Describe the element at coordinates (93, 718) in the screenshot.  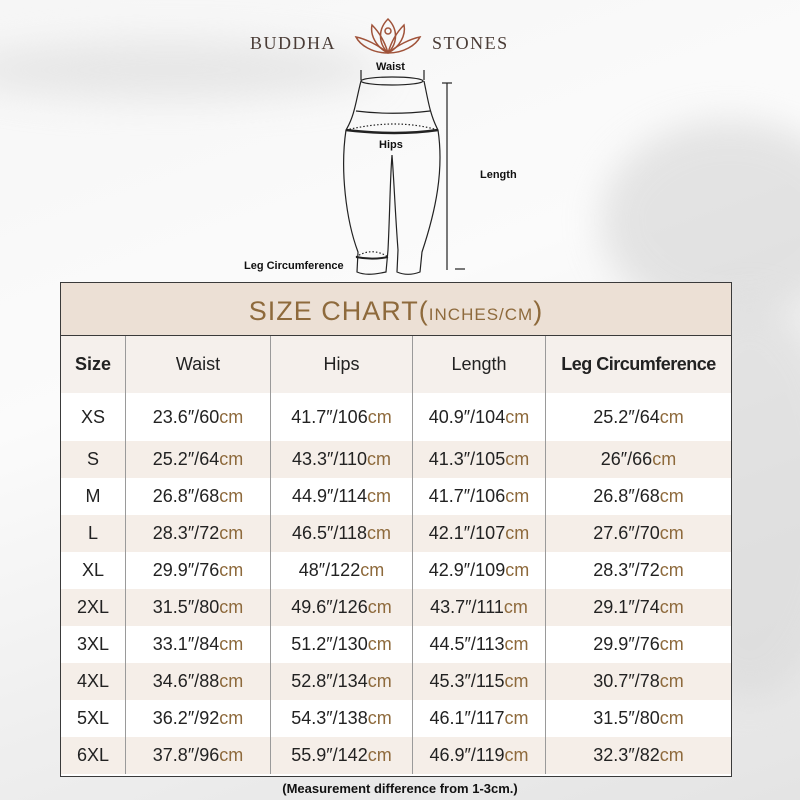
I see `size-cell: 5XL` at that location.